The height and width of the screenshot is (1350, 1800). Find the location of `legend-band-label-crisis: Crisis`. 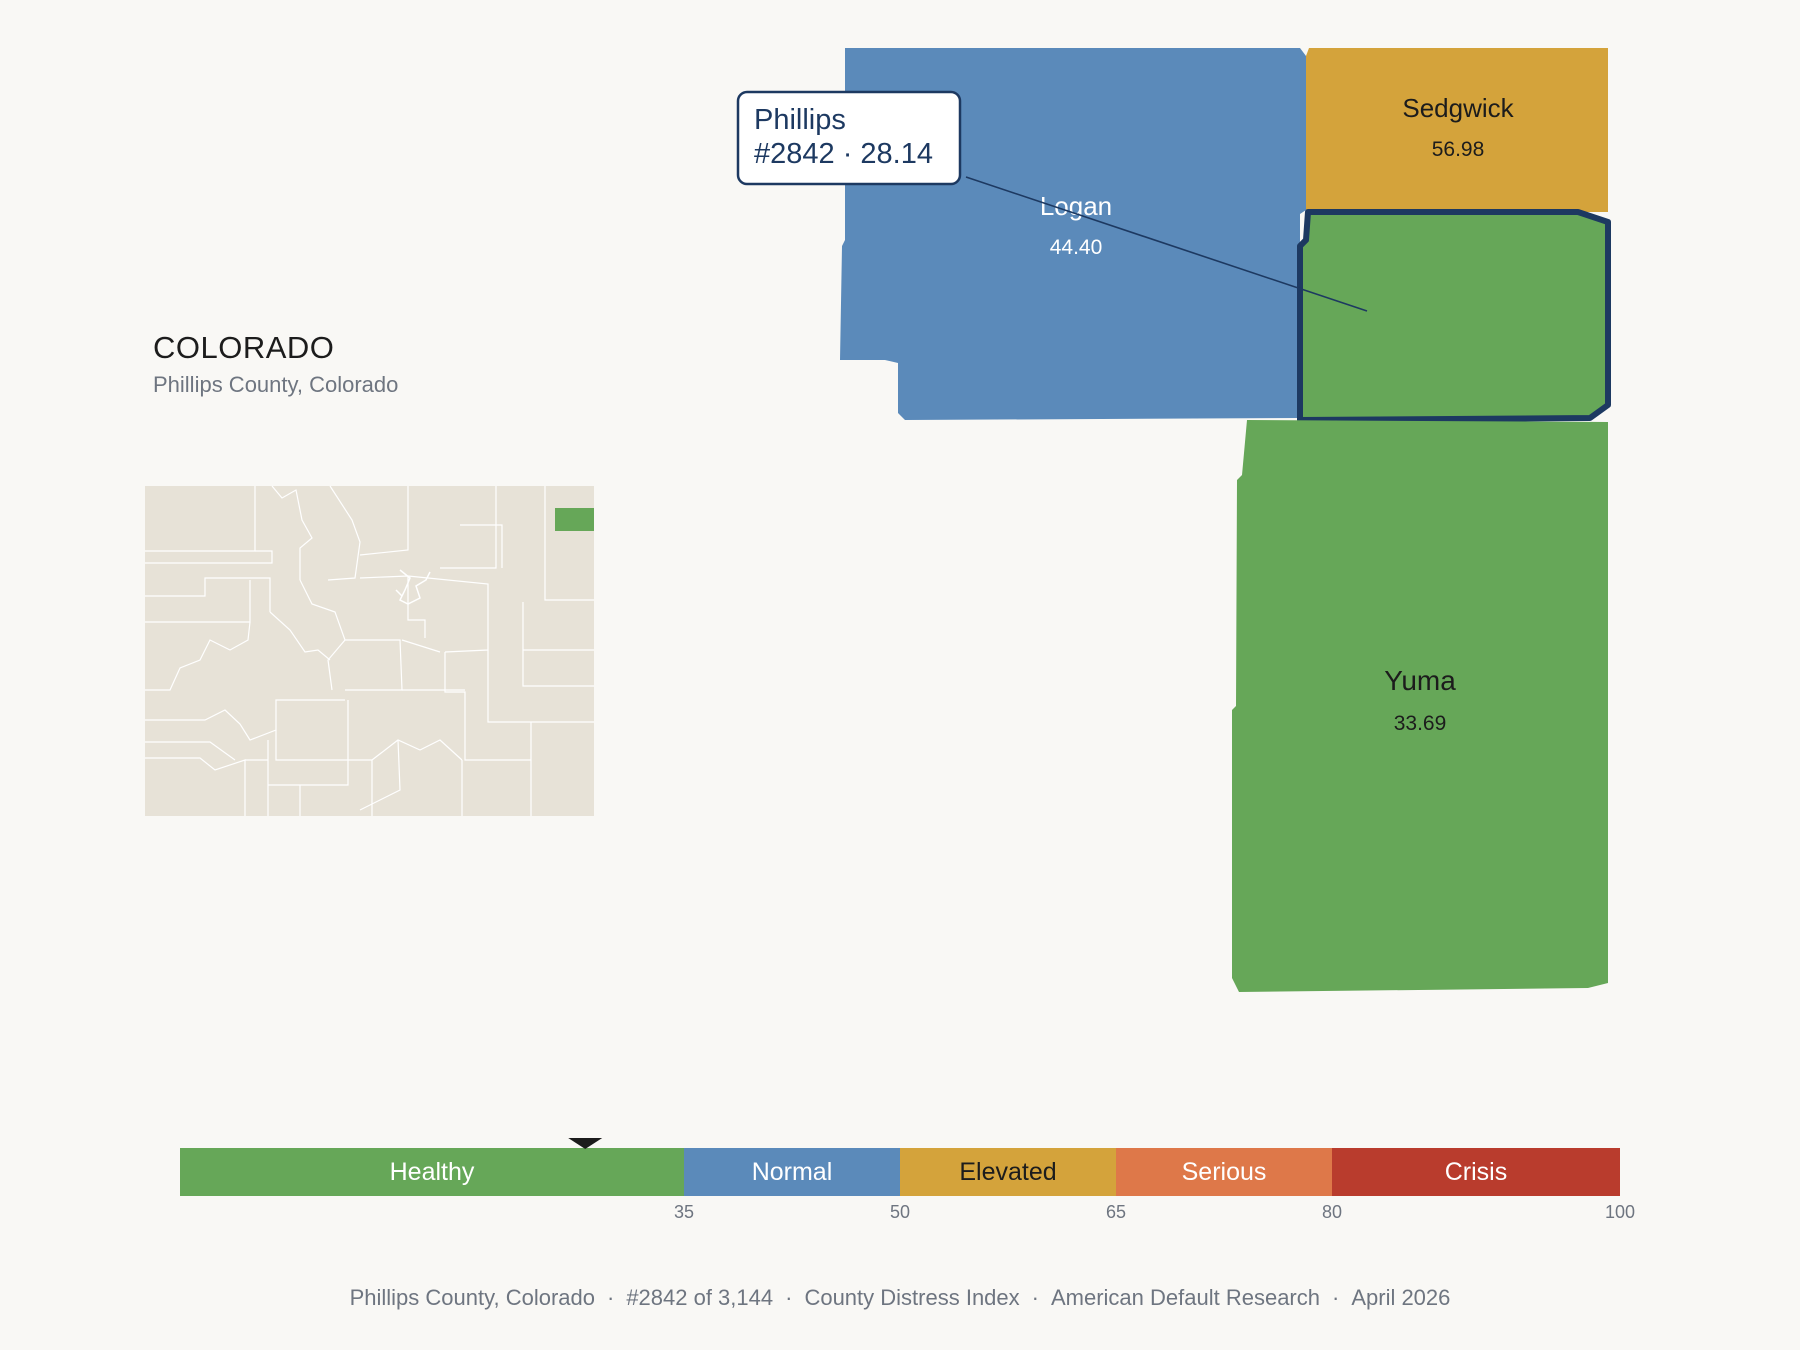

legend-band-label-crisis: Crisis is located at coordinates (1476, 1172).